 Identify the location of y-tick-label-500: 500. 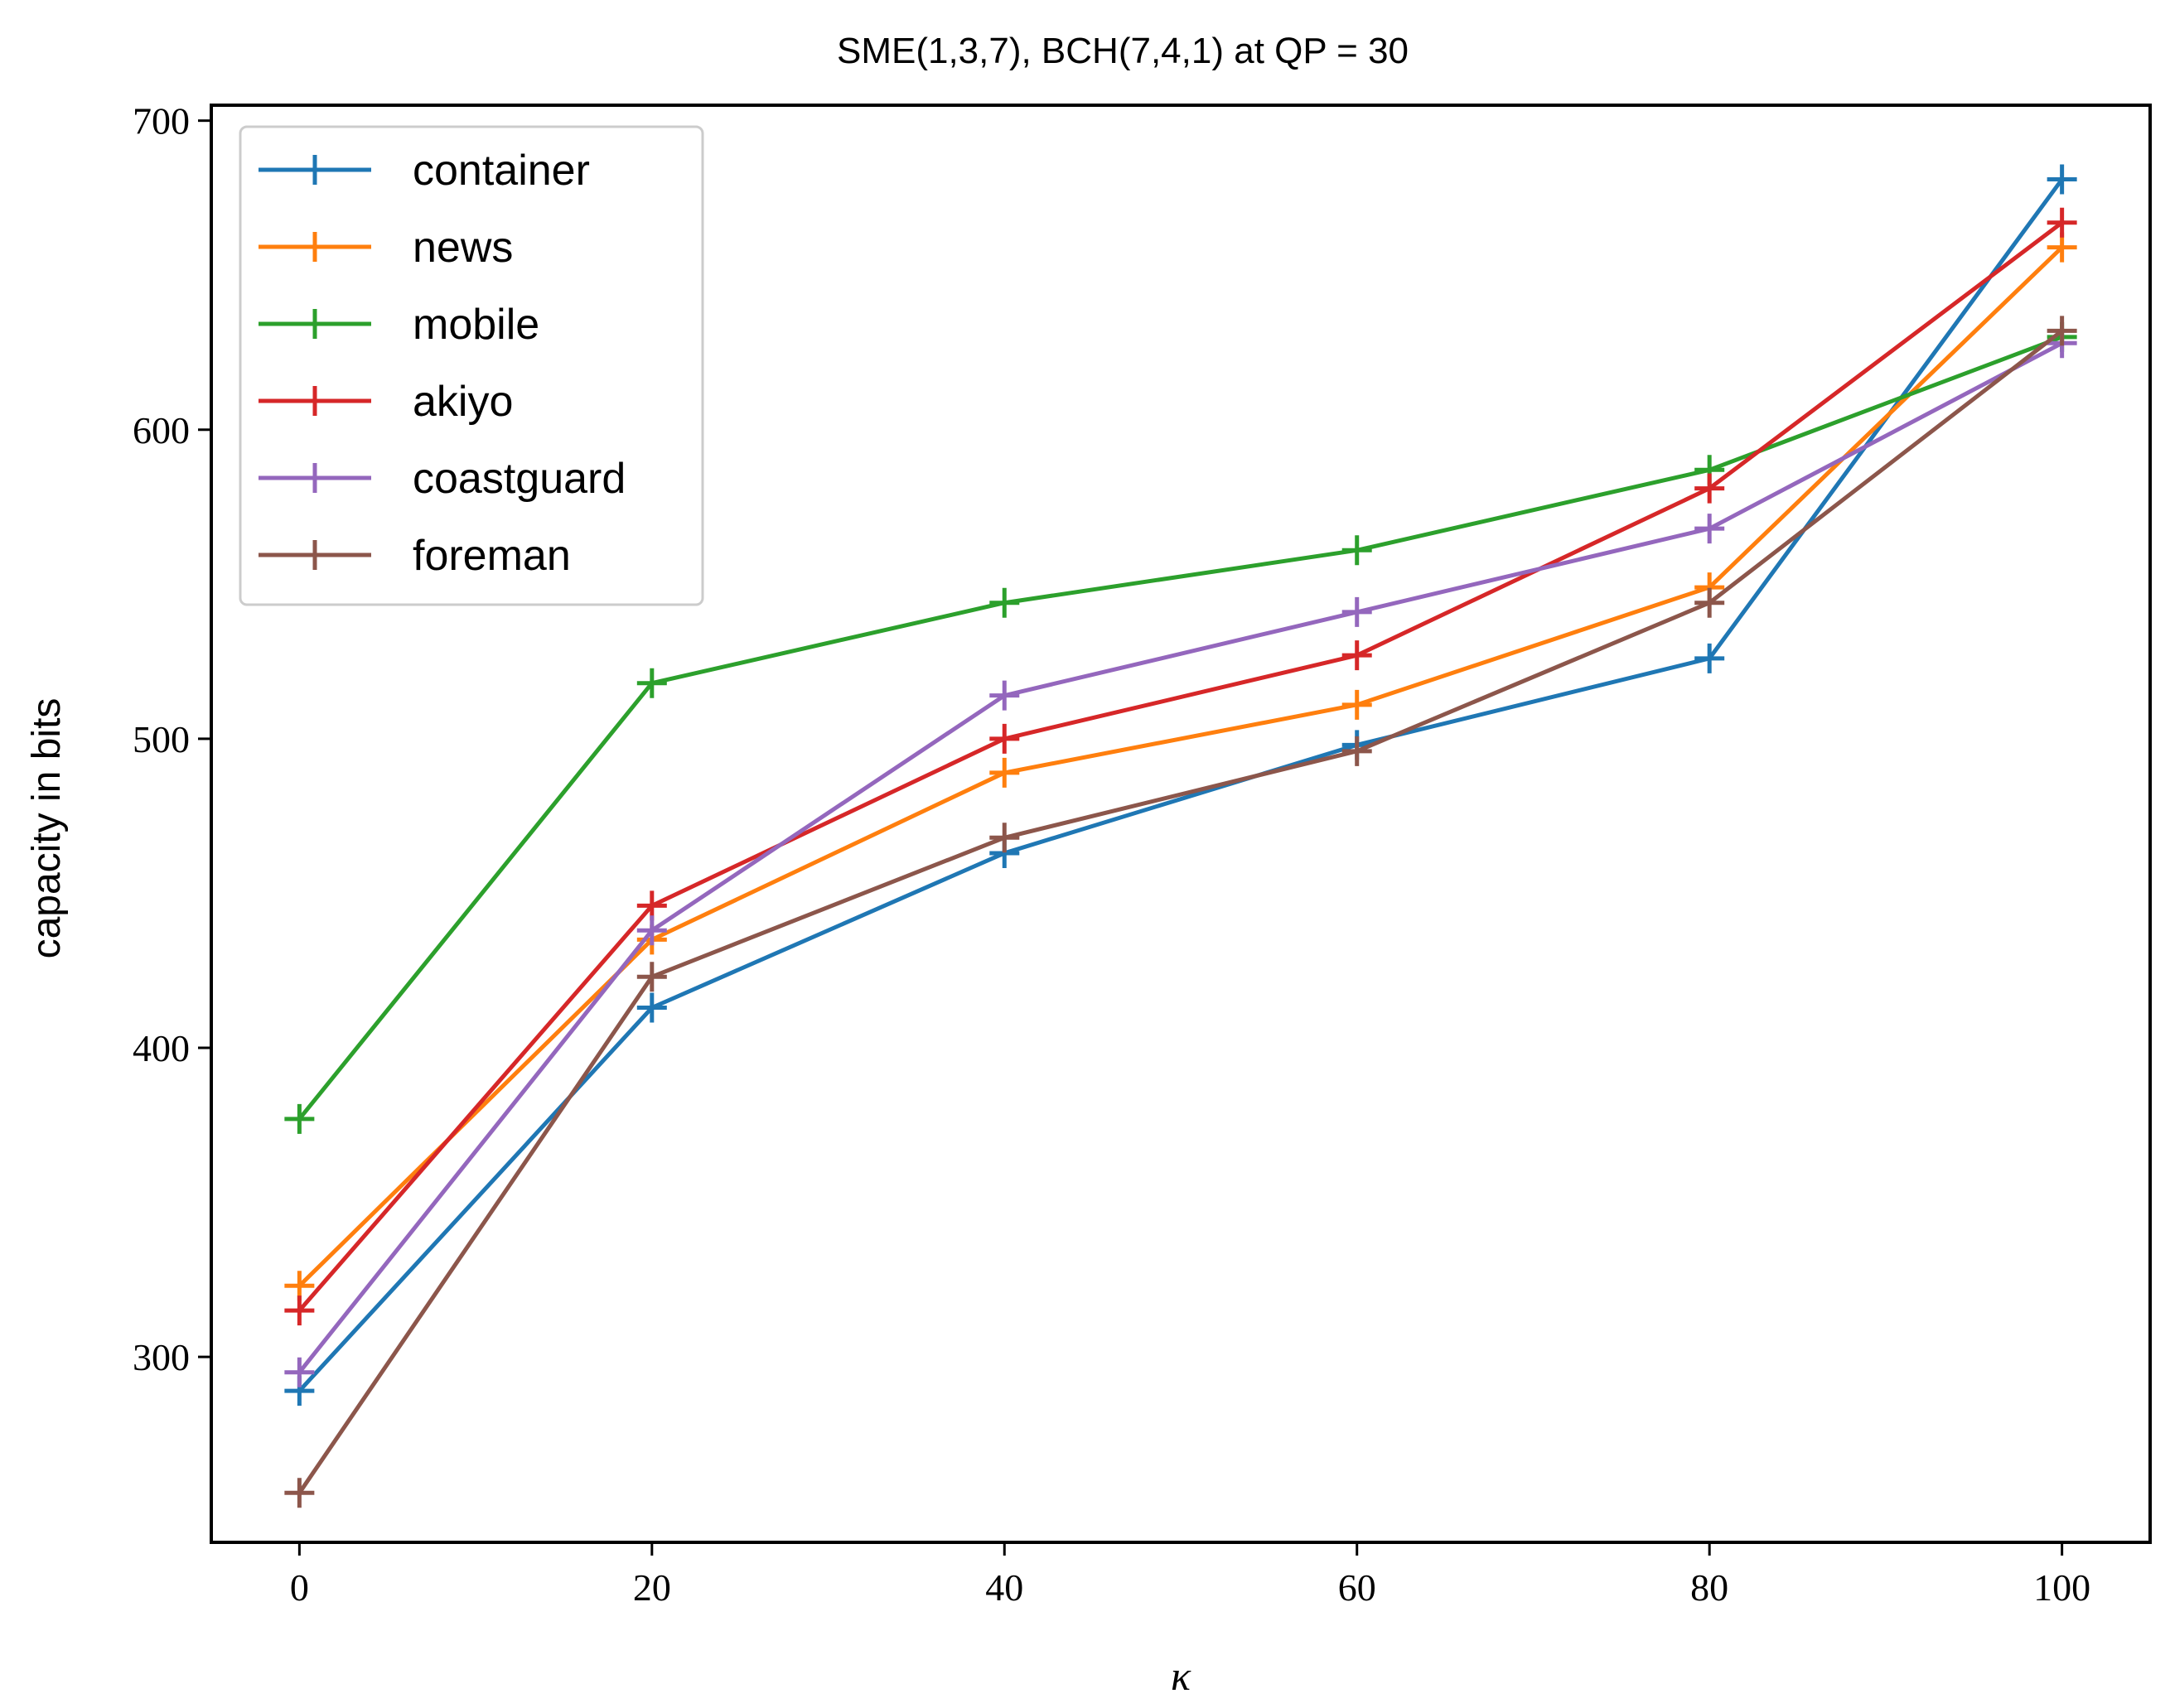
(161, 739).